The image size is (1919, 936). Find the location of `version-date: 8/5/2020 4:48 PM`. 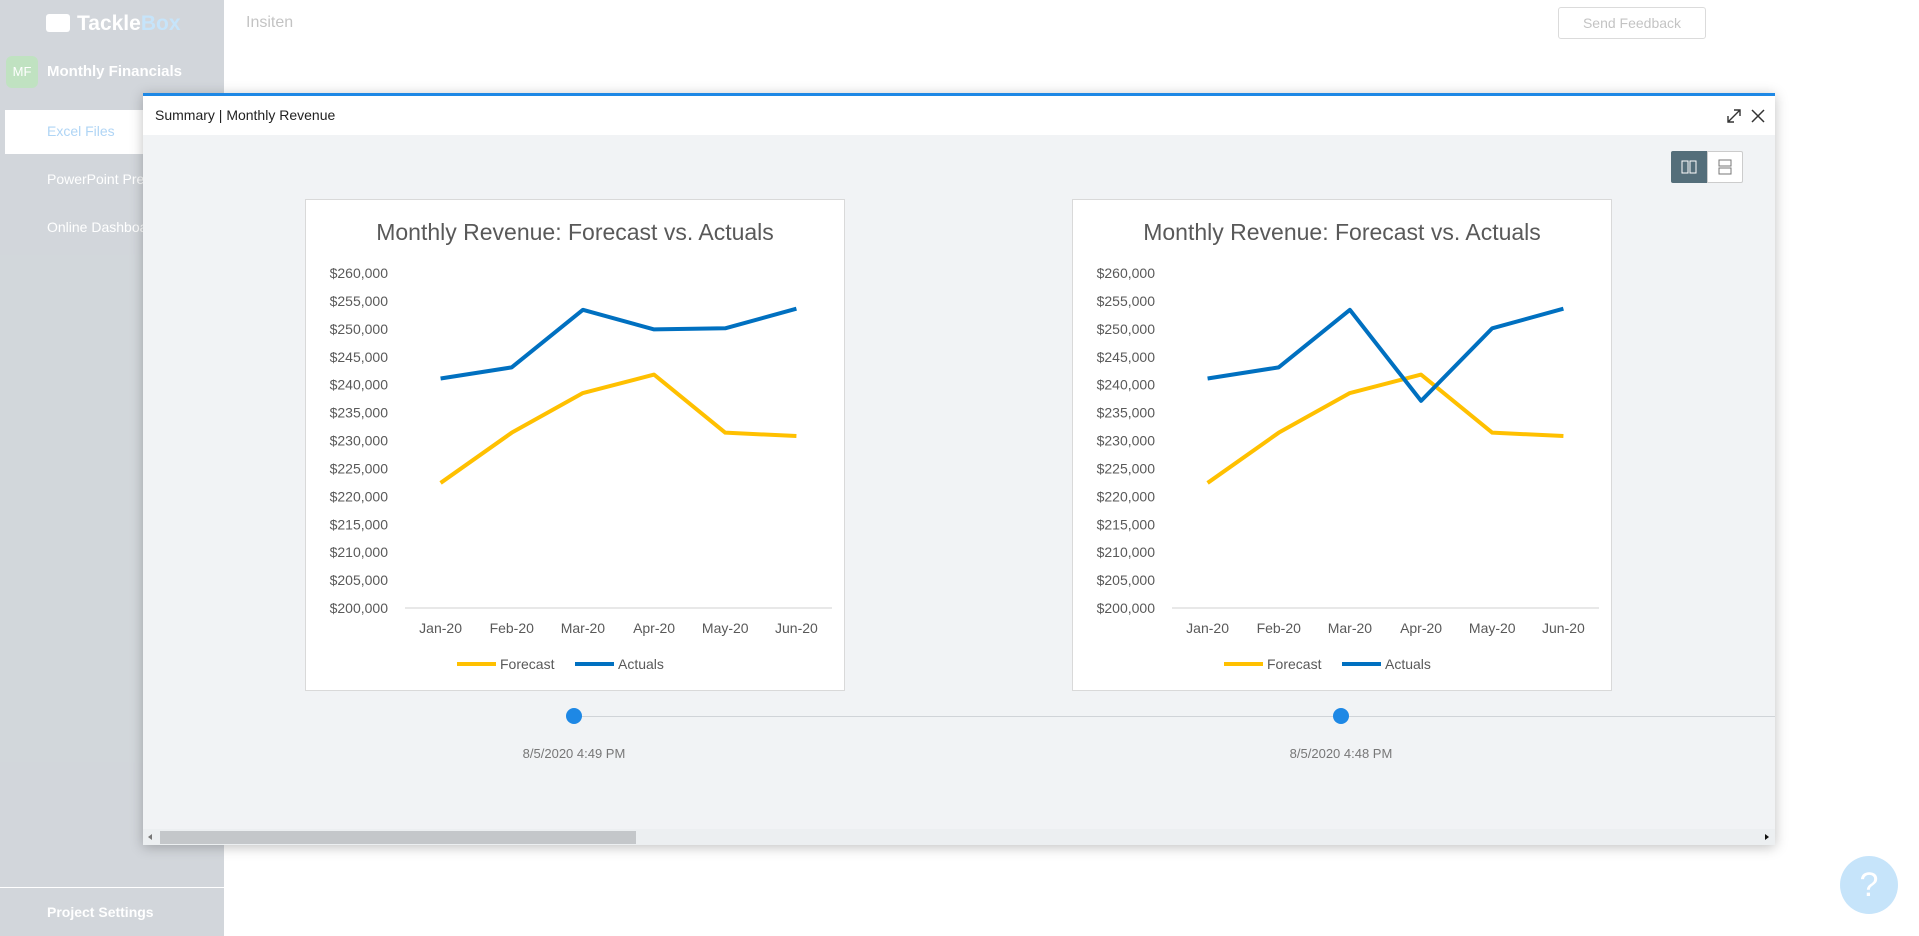

version-date: 8/5/2020 4:48 PM is located at coordinates (1341, 753).